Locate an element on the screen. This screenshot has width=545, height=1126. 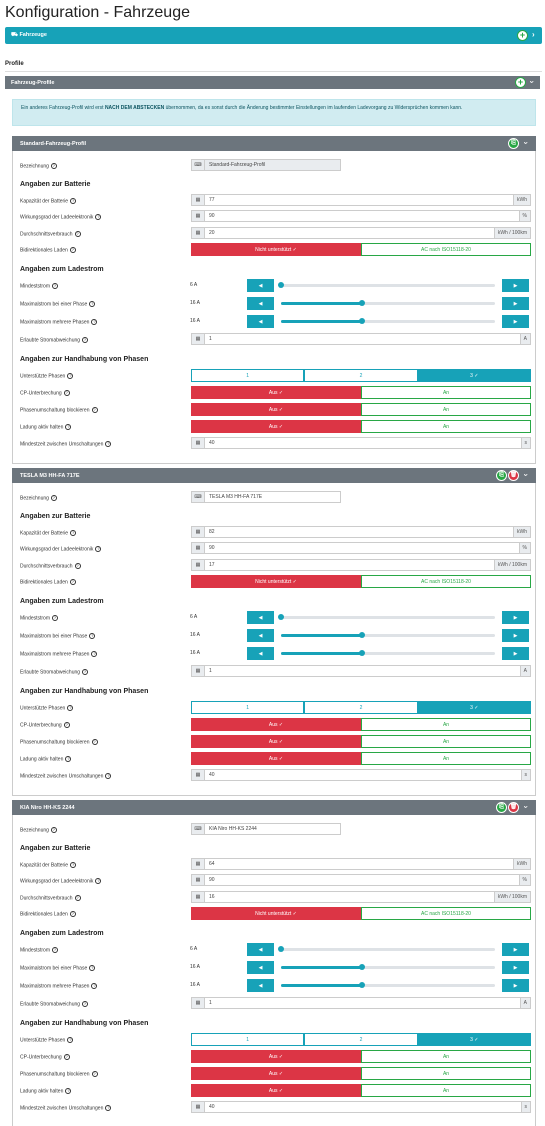
phase-3-option: 3 ✓ is located at coordinates (474, 1039).